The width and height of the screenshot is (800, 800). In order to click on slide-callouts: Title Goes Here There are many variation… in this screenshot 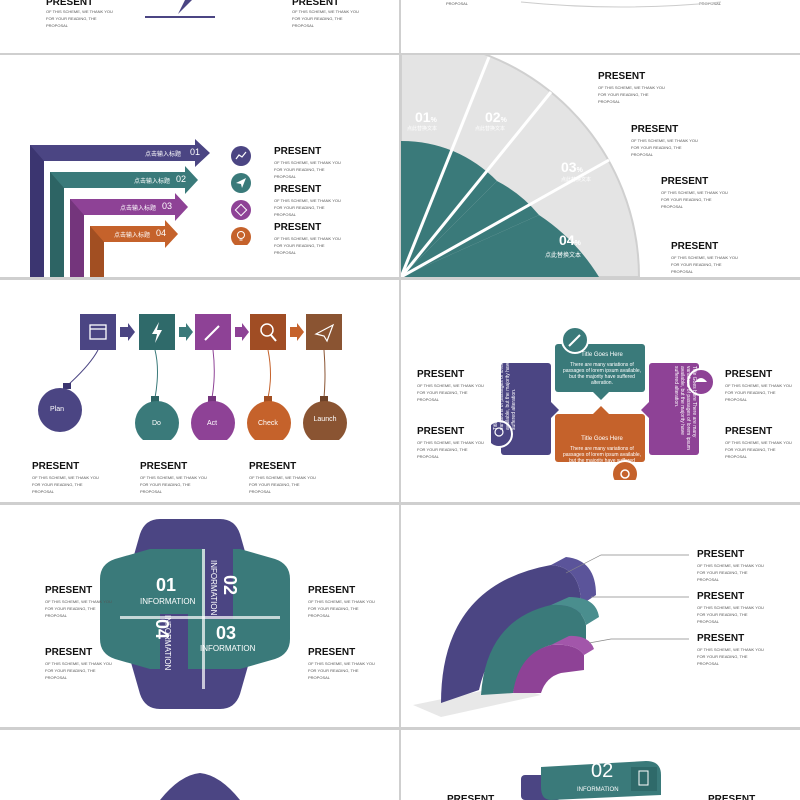, I will do `click(600, 391)`.